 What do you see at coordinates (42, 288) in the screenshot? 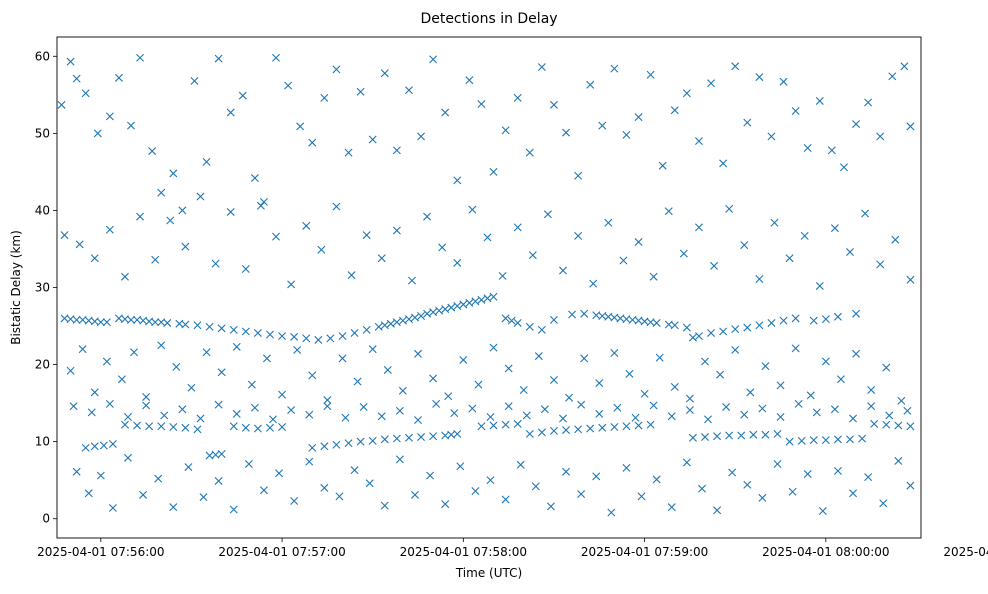
I see `y-tick-label: 30` at bounding box center [42, 288].